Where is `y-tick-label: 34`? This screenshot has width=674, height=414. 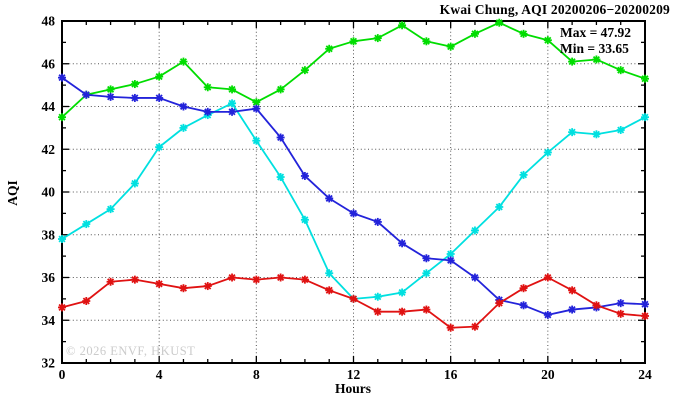 y-tick-label: 34 is located at coordinates (49, 320).